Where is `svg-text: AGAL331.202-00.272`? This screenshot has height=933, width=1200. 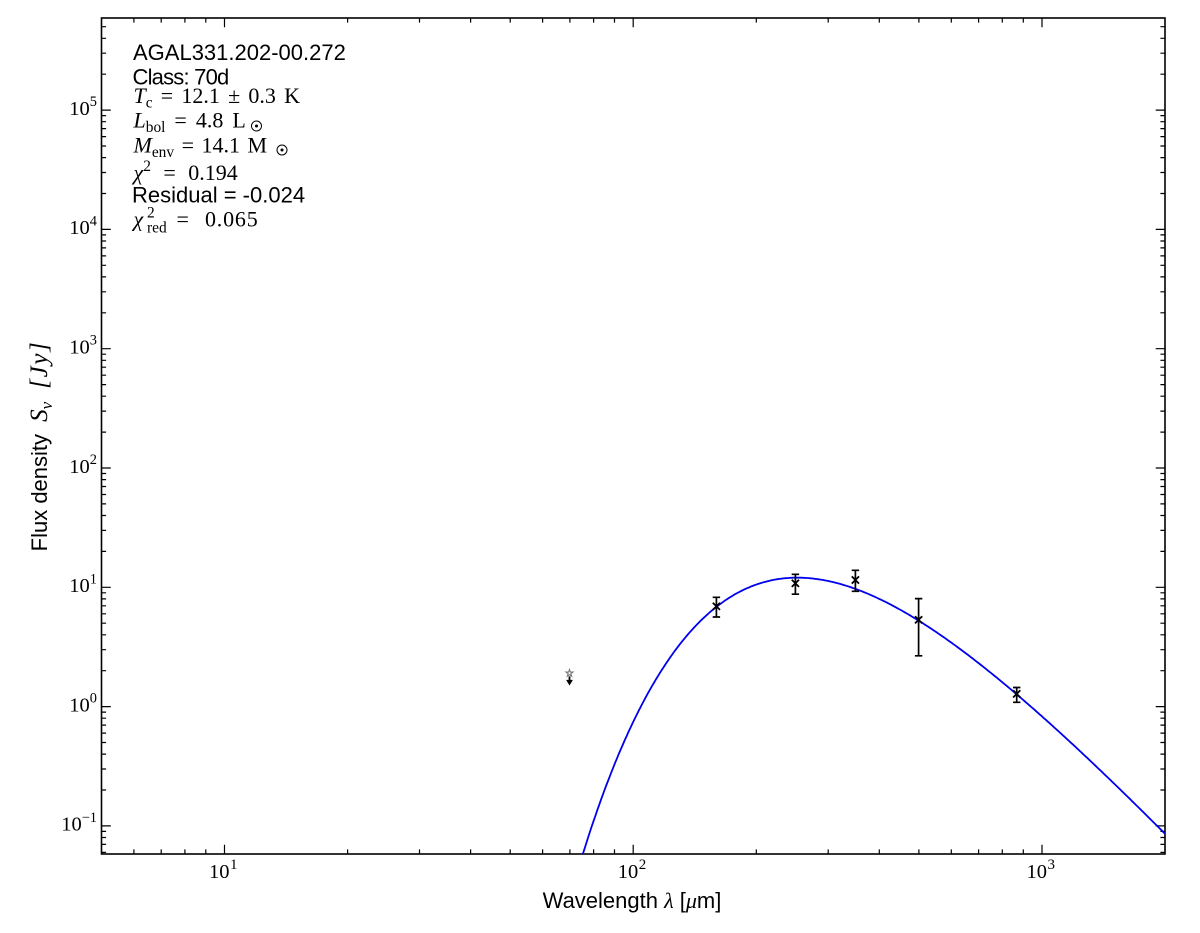
svg-text: AGAL331.202-00.272 is located at coordinates (239, 52).